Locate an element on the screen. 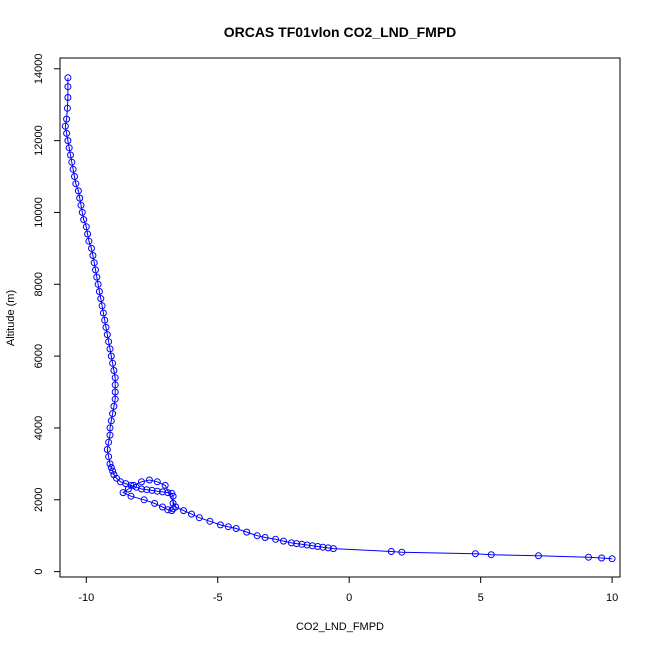 This screenshot has width=650, height=650. y-tick-label: 0 is located at coordinates (39, 572).